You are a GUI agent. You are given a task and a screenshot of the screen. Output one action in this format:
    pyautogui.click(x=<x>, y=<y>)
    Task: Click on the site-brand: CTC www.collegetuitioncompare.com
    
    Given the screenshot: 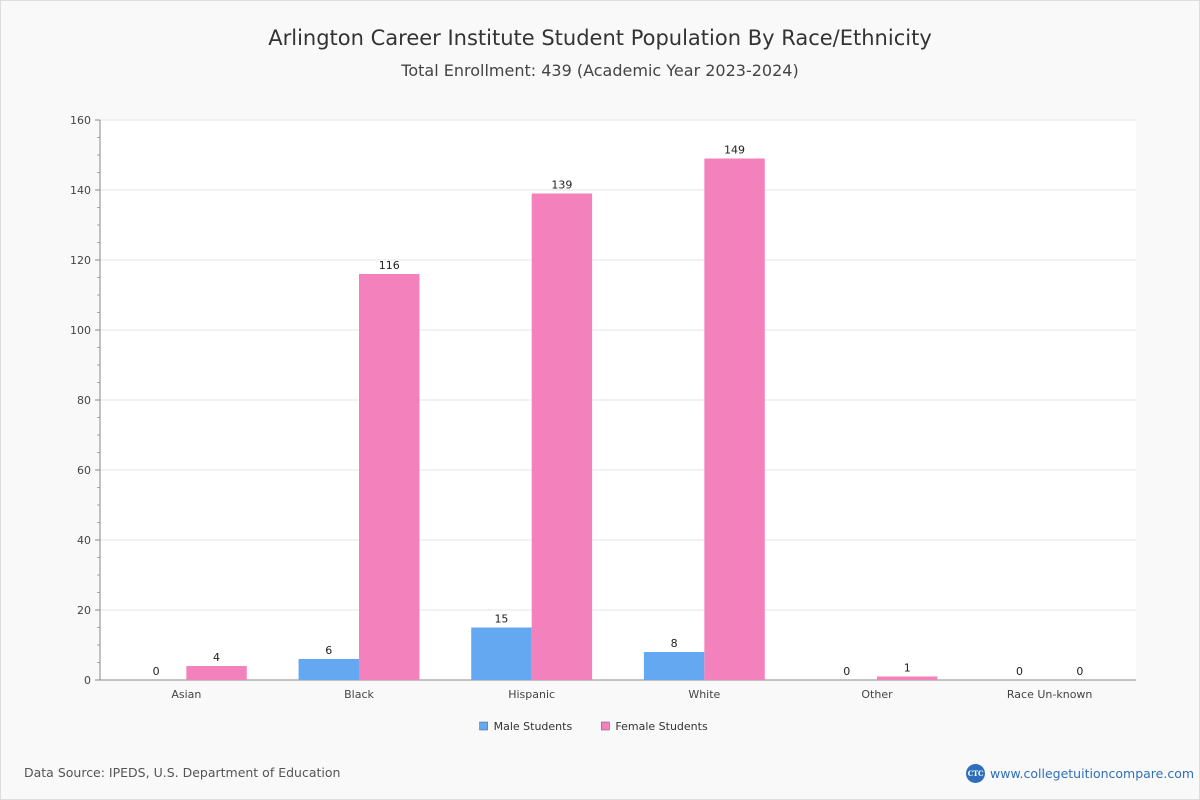 What is the action you would take?
    pyautogui.click(x=1080, y=773)
    